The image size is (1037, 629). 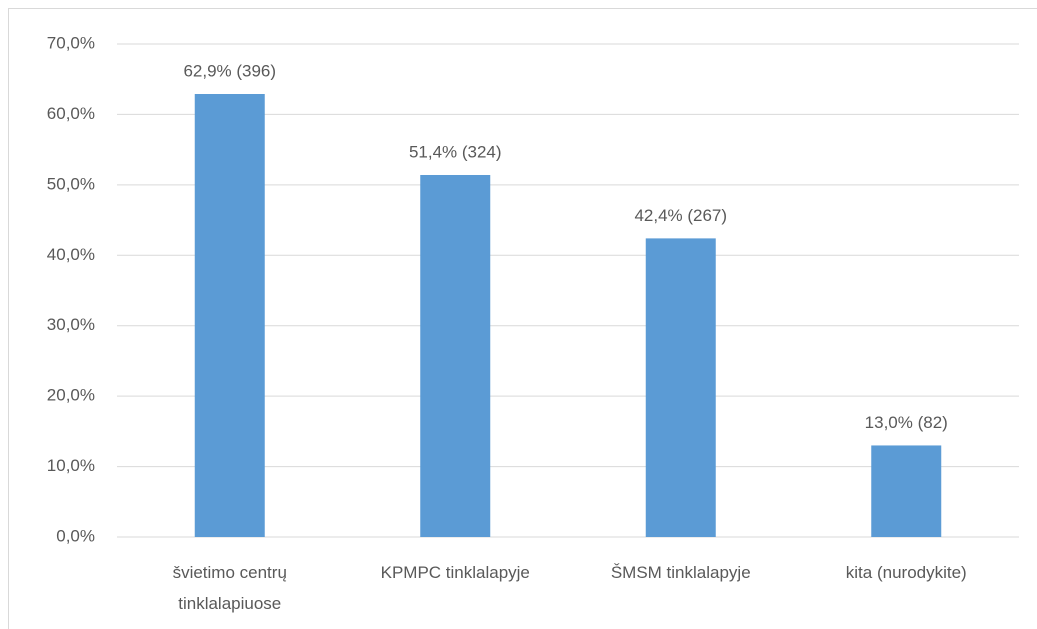 What do you see at coordinates (455, 572) in the screenshot?
I see `x-tick-label: KPMPC tinklalapyje` at bounding box center [455, 572].